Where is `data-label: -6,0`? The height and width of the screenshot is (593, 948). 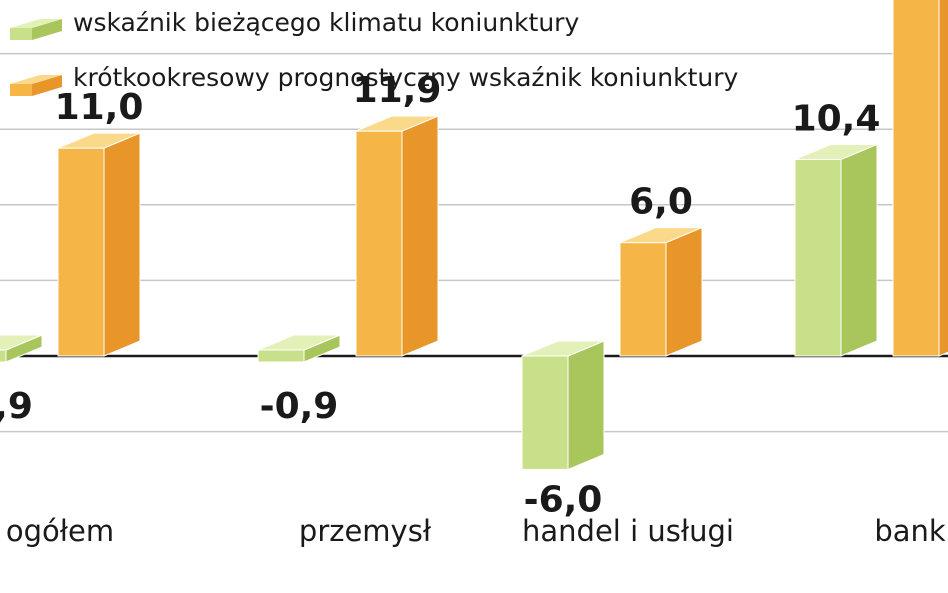 data-label: -6,0 is located at coordinates (563, 499).